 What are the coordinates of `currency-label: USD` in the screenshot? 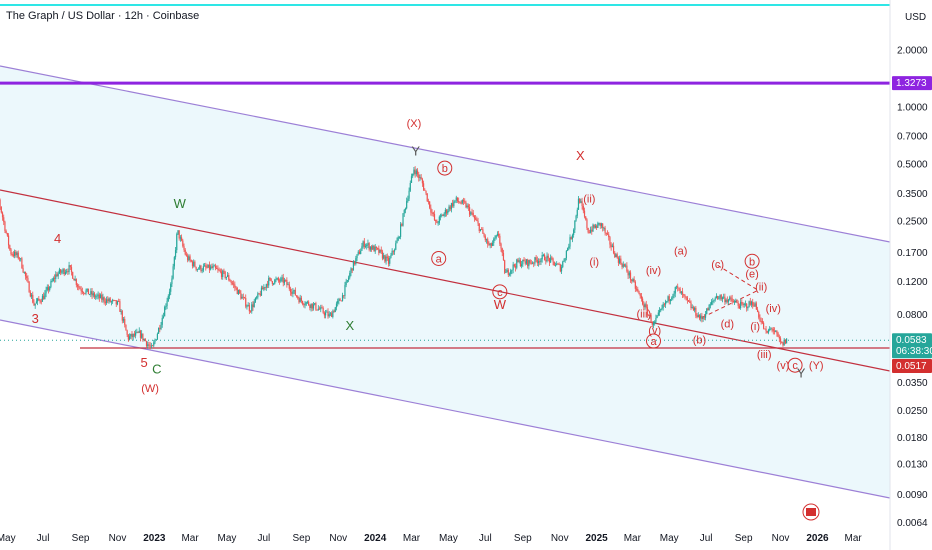 It's located at (915, 17).